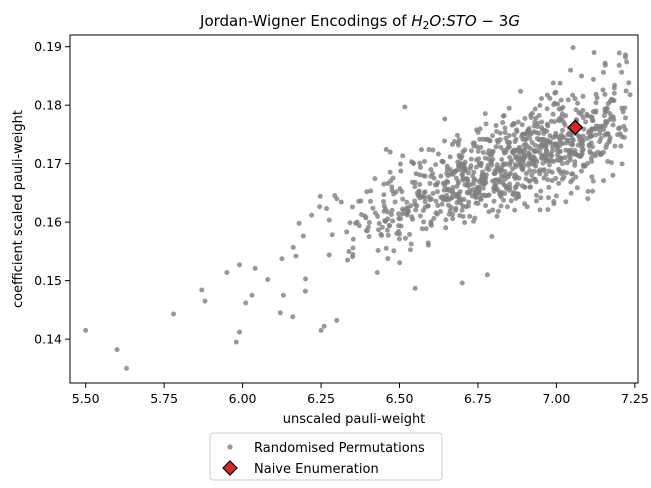  Describe the element at coordinates (575, 127) in the screenshot. I see `series-naive-enumeration` at that location.